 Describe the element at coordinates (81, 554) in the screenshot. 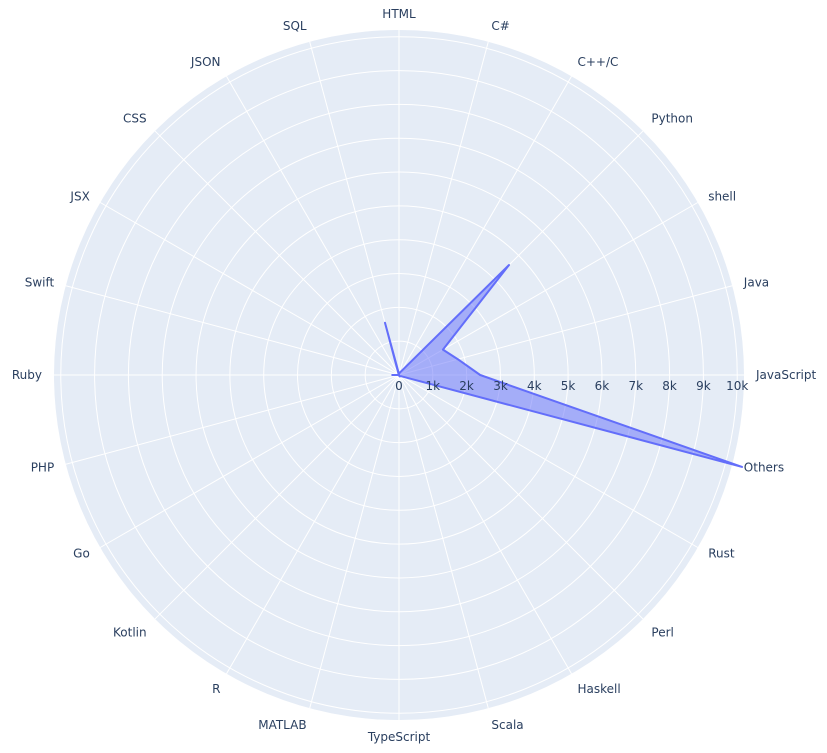

I see `angular-label-go: Go` at that location.